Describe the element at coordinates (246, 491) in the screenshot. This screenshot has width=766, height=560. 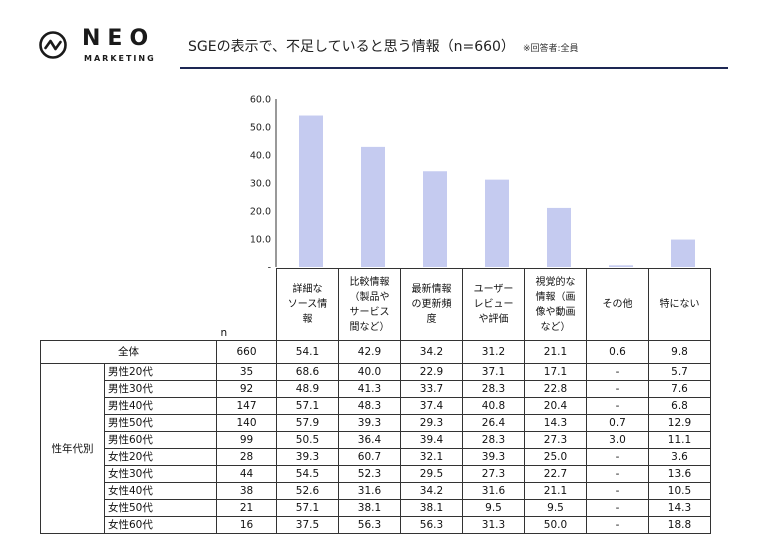
I see `n-cell: 38` at that location.